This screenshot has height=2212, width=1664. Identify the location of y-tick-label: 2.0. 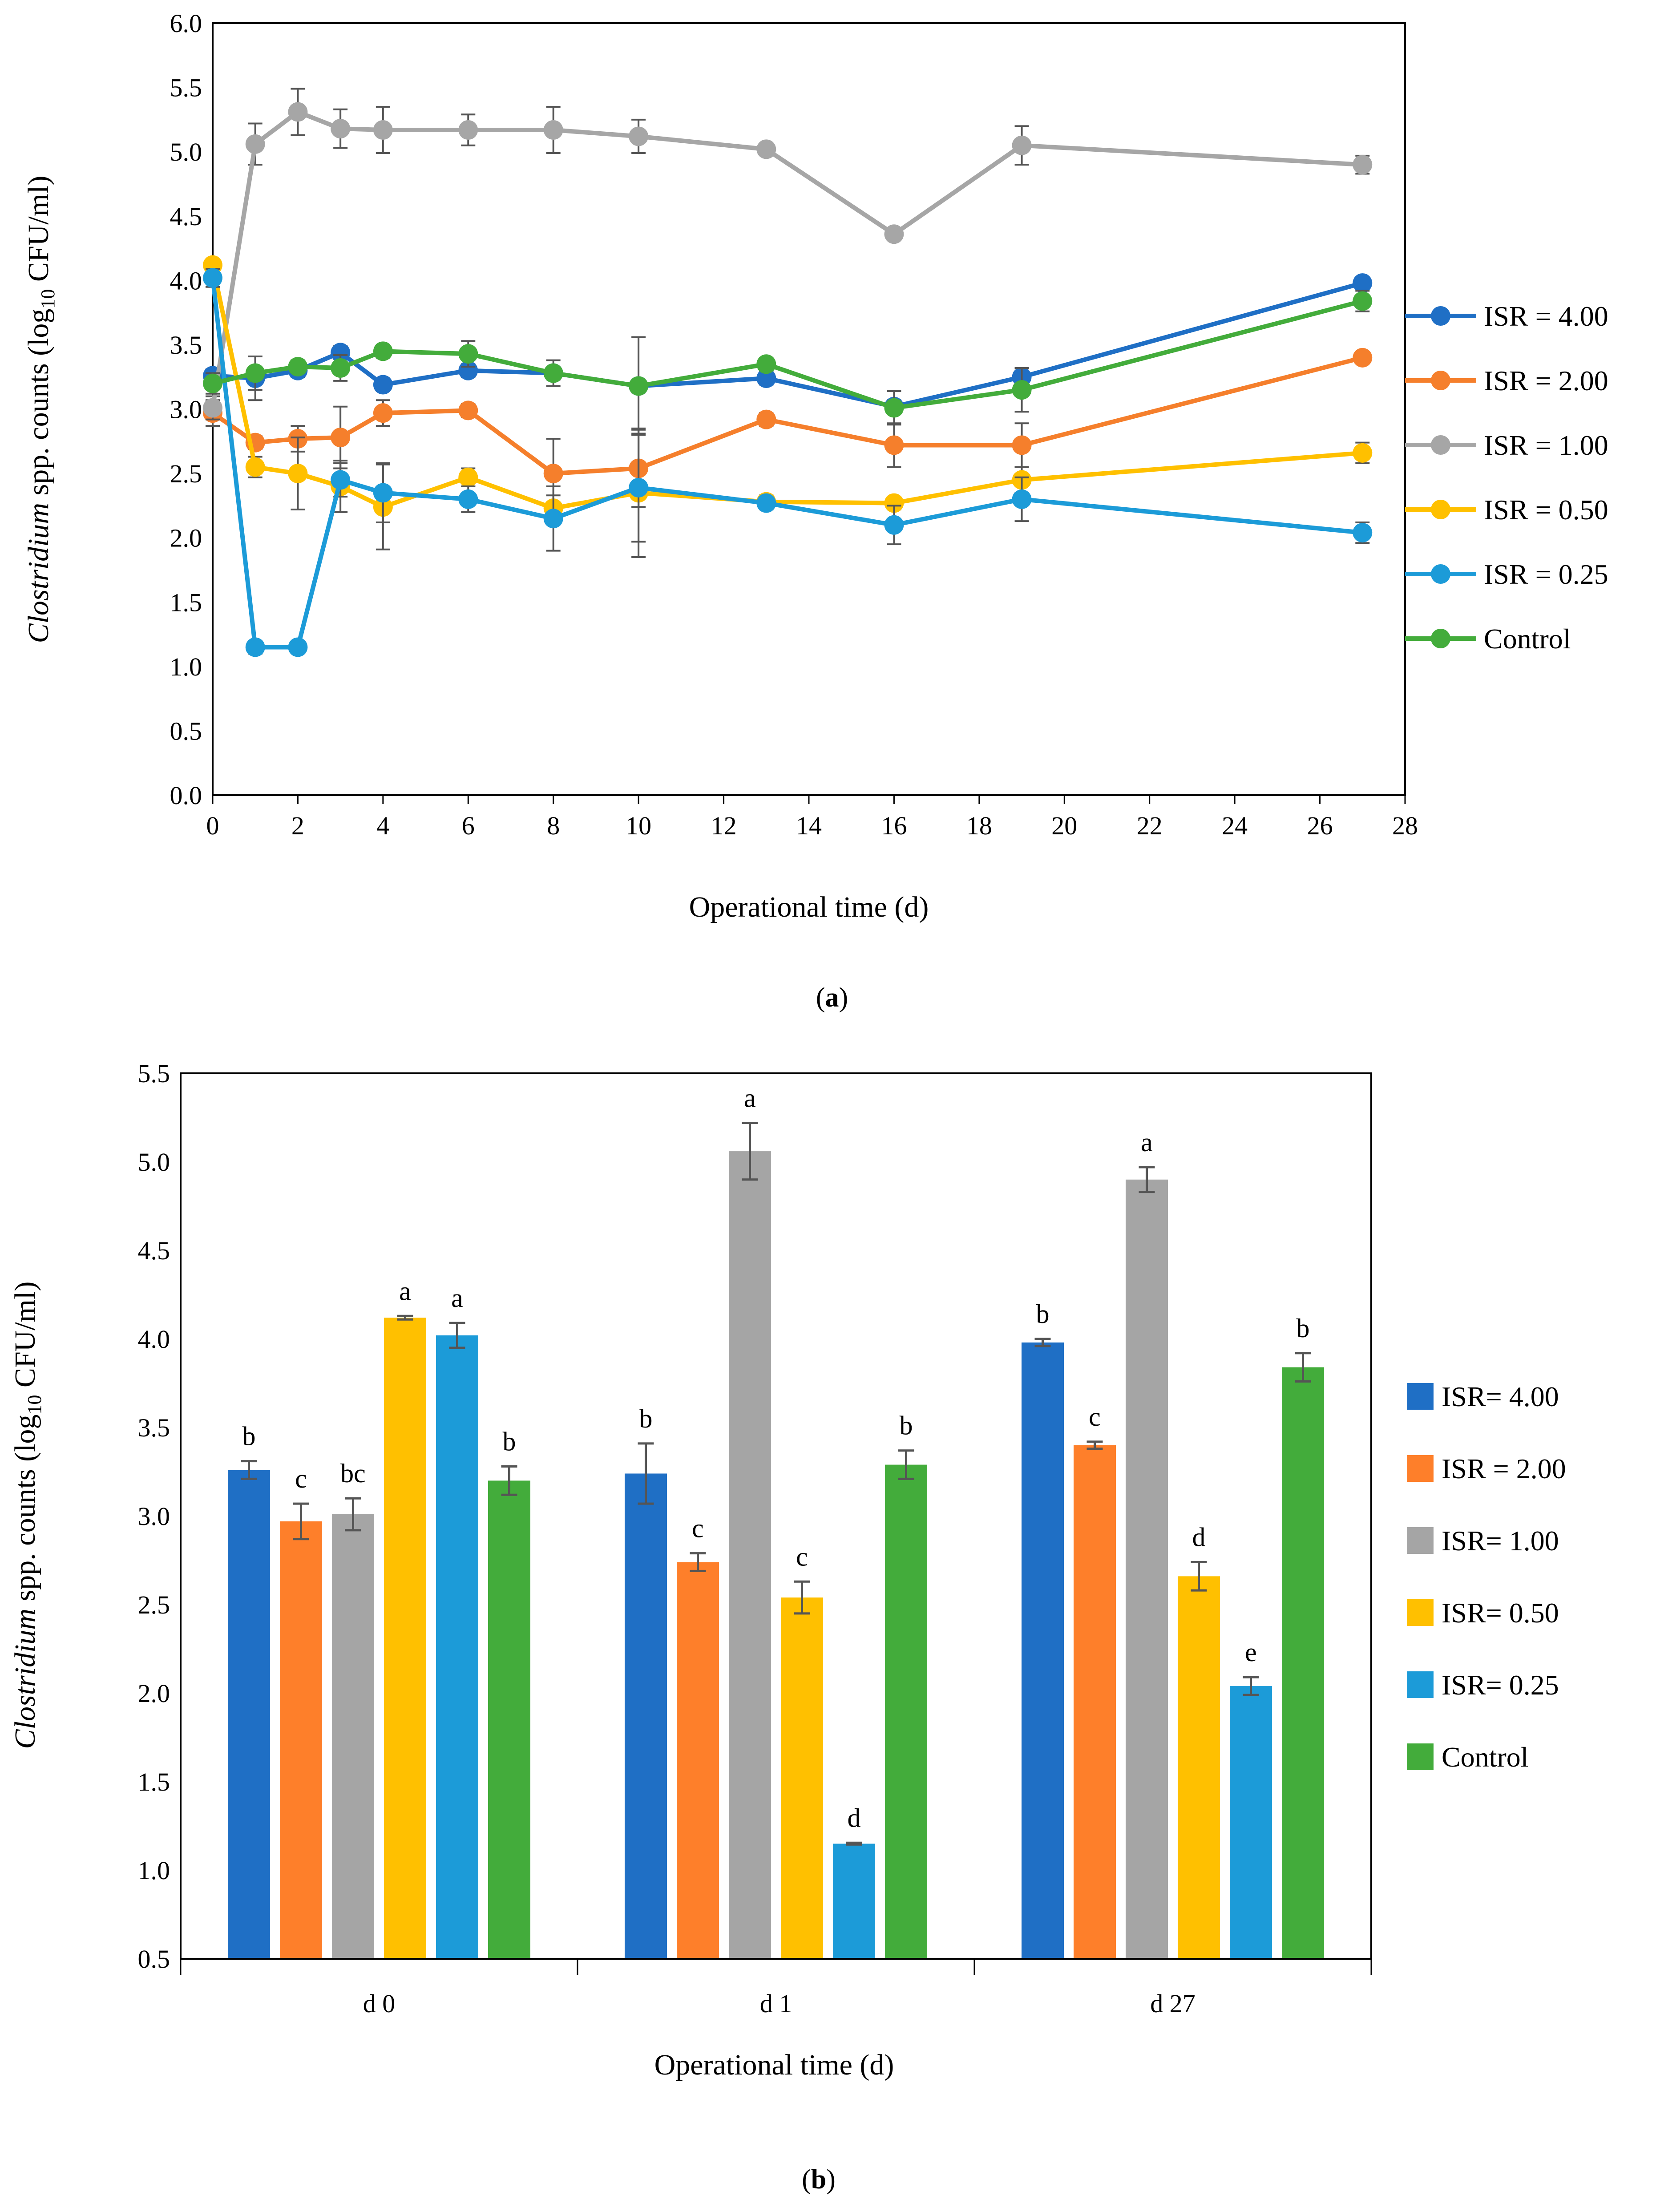
(186, 538).